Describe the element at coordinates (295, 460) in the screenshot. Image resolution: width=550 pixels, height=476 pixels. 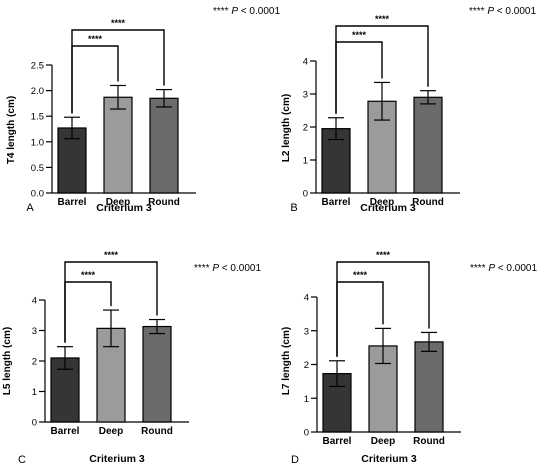
I see `panel-label: D` at that location.